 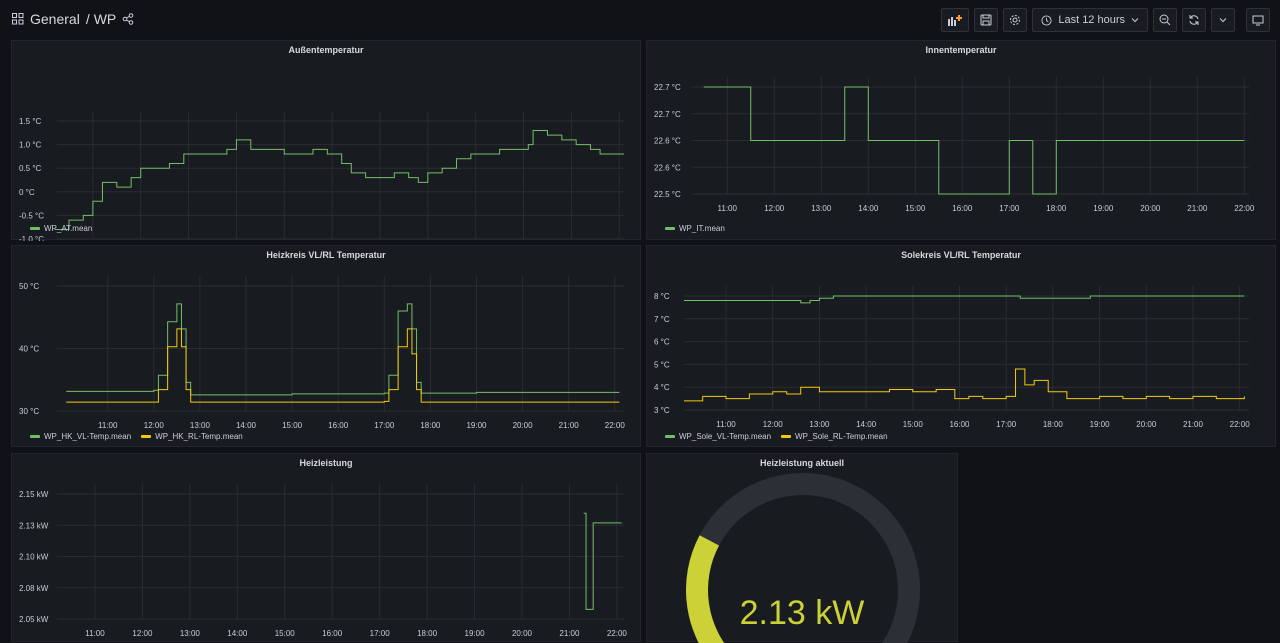 What do you see at coordinates (961, 50) in the screenshot?
I see `panel-title: Innentemperatur` at bounding box center [961, 50].